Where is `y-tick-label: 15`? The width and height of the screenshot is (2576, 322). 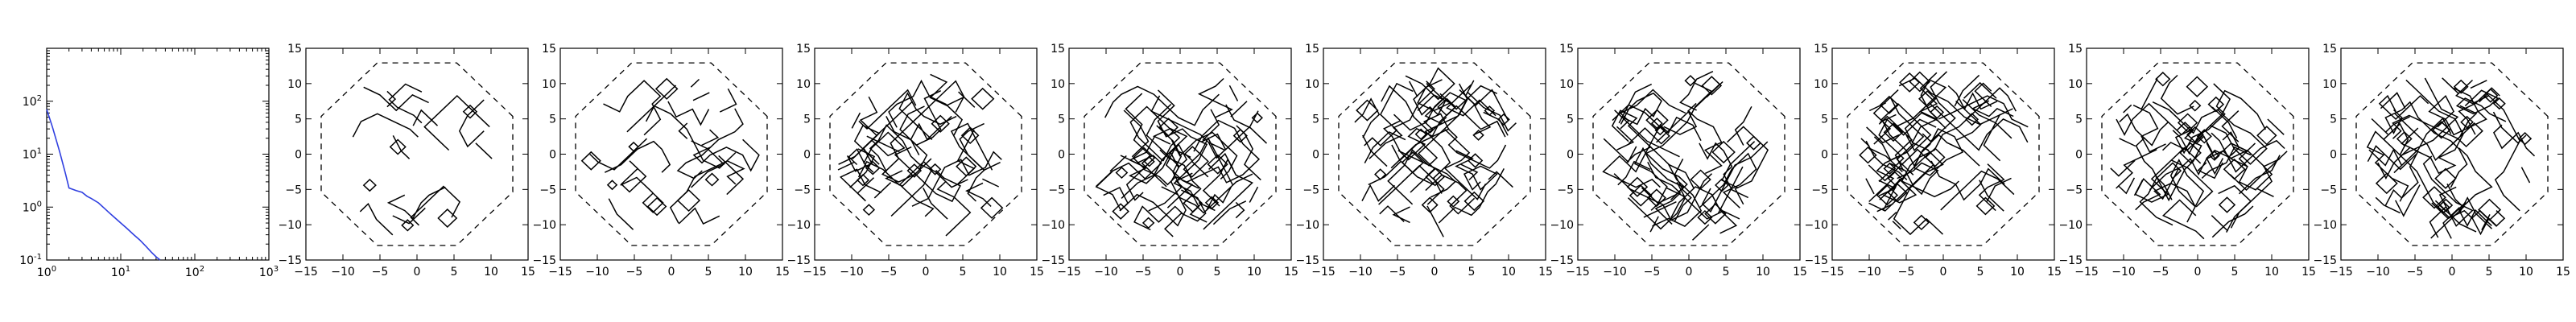
y-tick-label: 15 is located at coordinates (1312, 49).